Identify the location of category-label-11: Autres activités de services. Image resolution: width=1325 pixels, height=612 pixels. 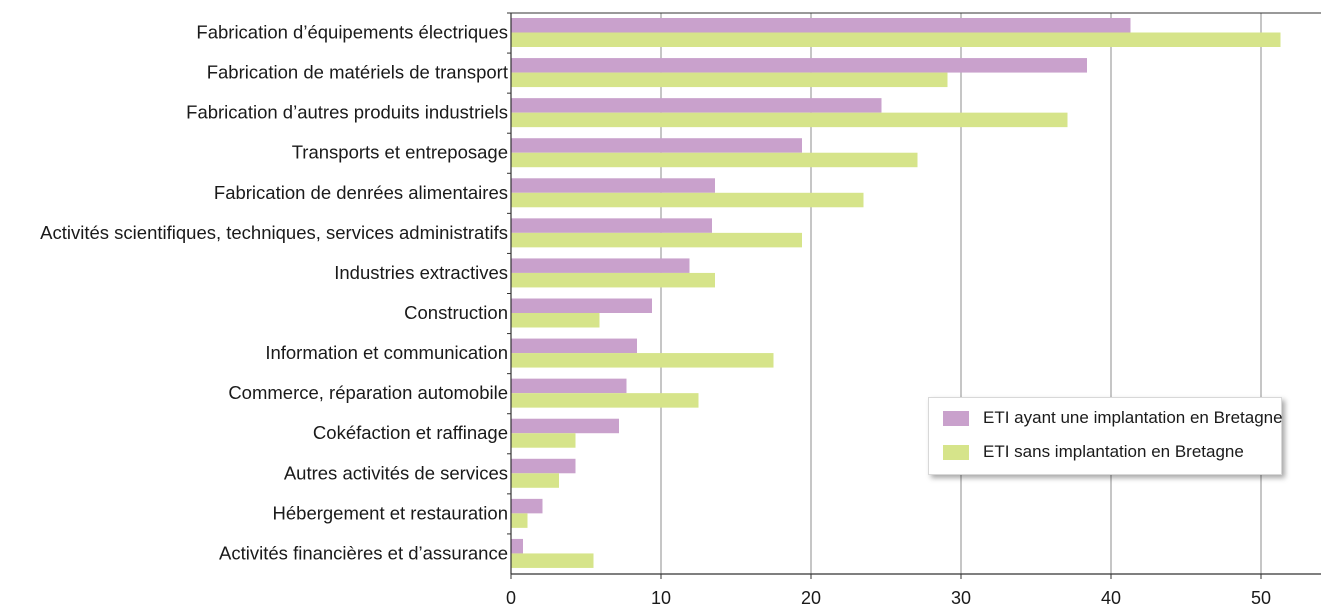
(396, 472).